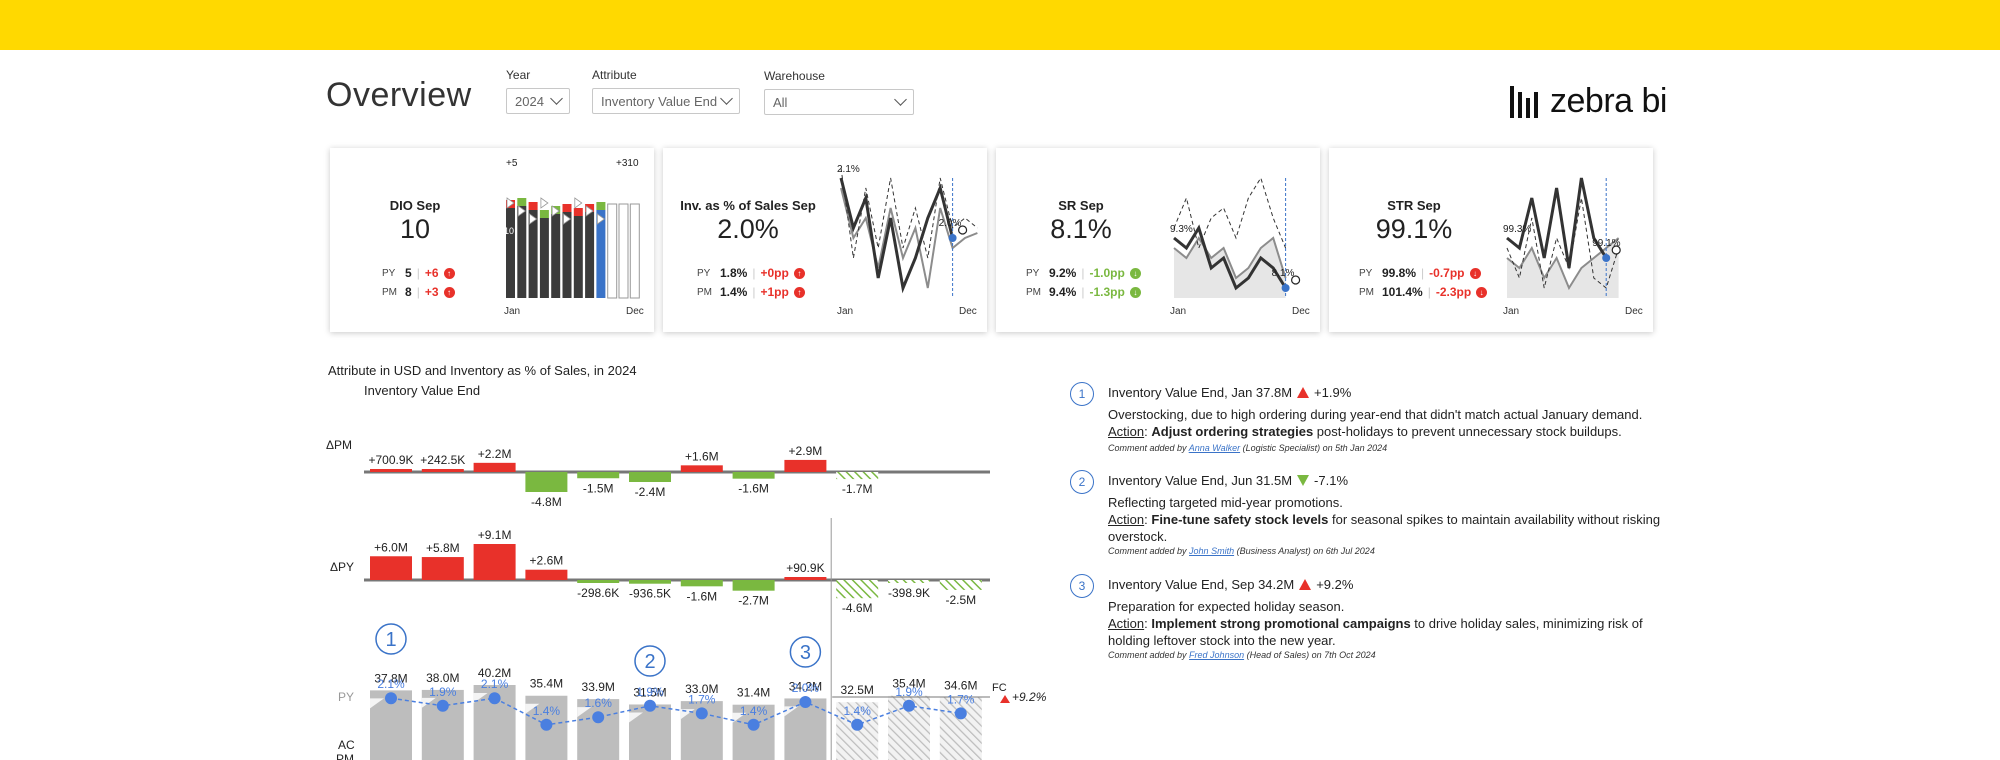  I want to click on fc-up-icon, so click(1005, 699).